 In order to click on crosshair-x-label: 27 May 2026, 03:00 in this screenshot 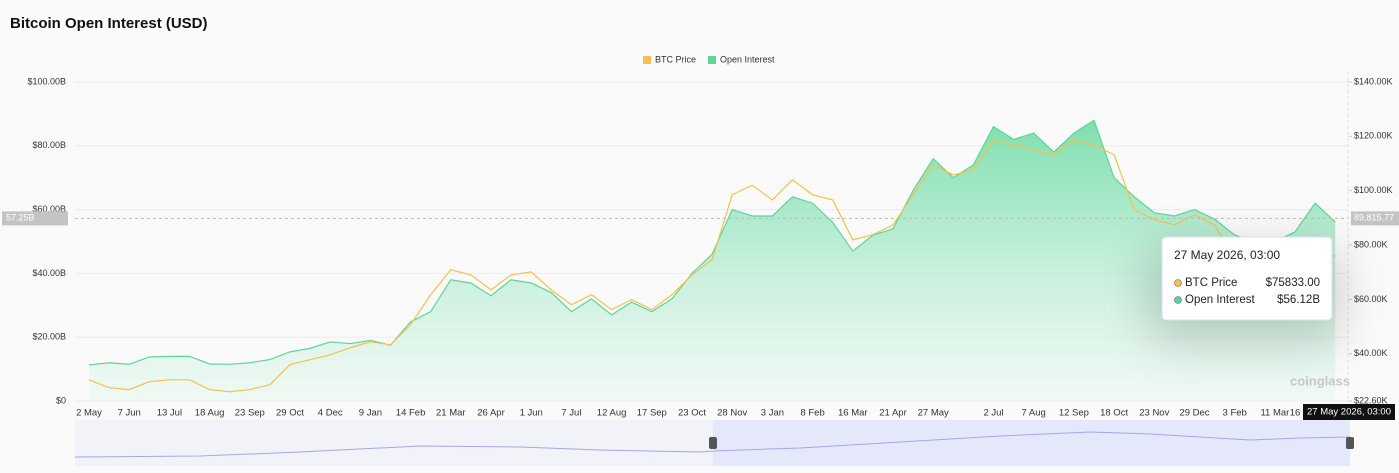, I will do `click(1349, 412)`.